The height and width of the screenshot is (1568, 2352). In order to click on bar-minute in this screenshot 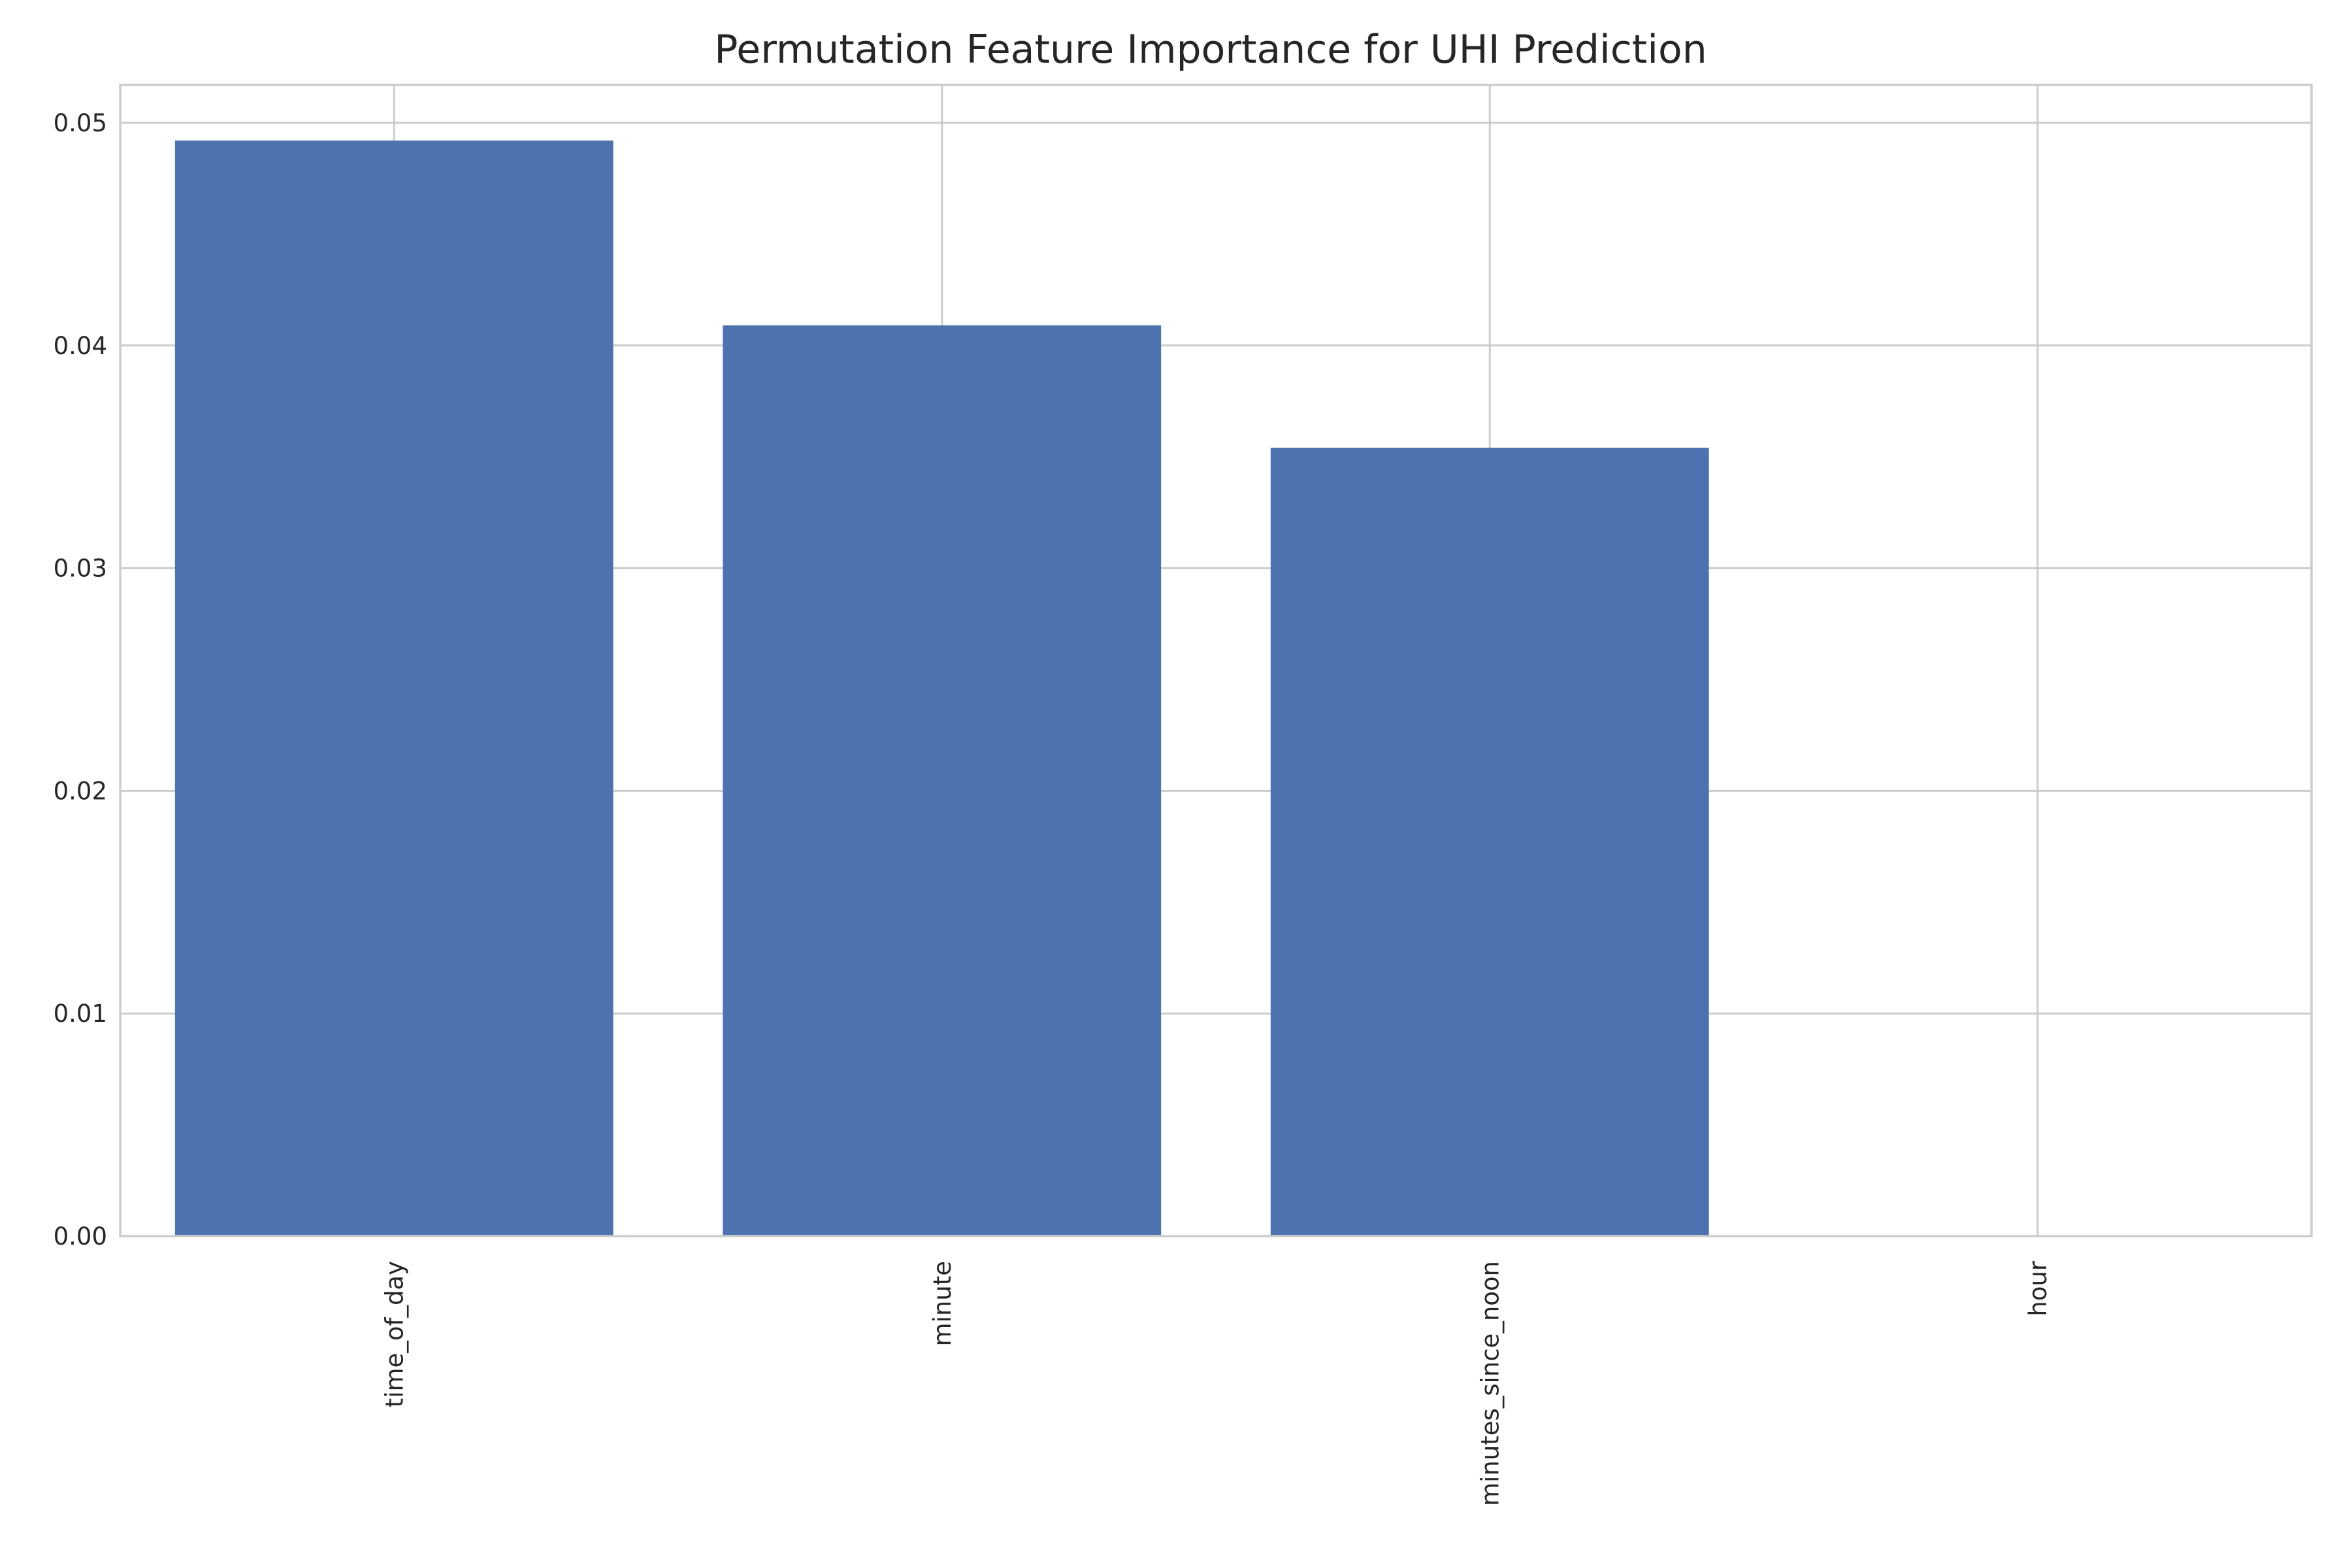, I will do `click(942, 780)`.